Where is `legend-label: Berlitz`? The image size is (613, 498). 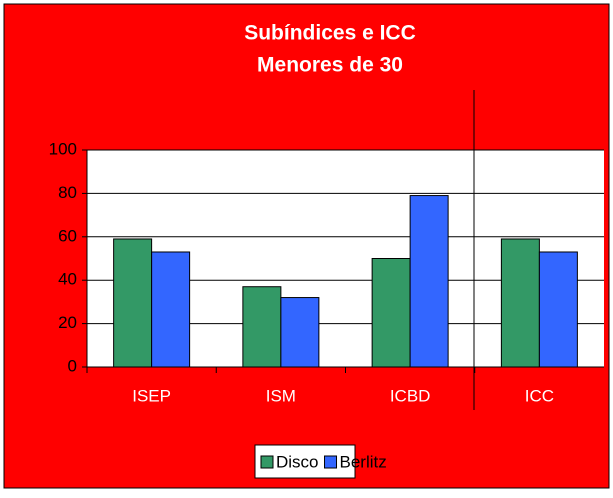 legend-label: Berlitz is located at coordinates (363, 461).